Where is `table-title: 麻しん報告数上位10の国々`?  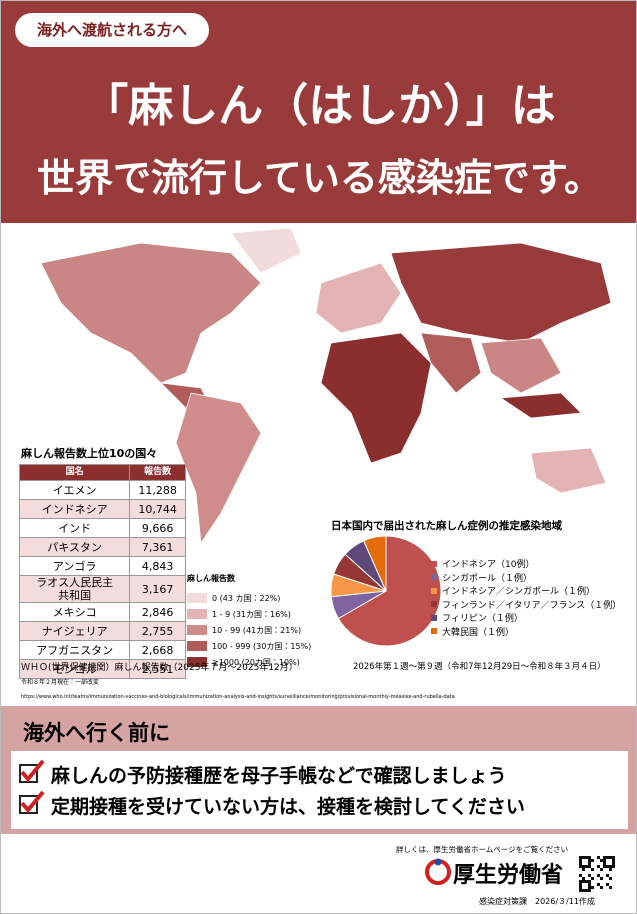
table-title: 麻しん報告数上位10の国々 is located at coordinates (89, 453).